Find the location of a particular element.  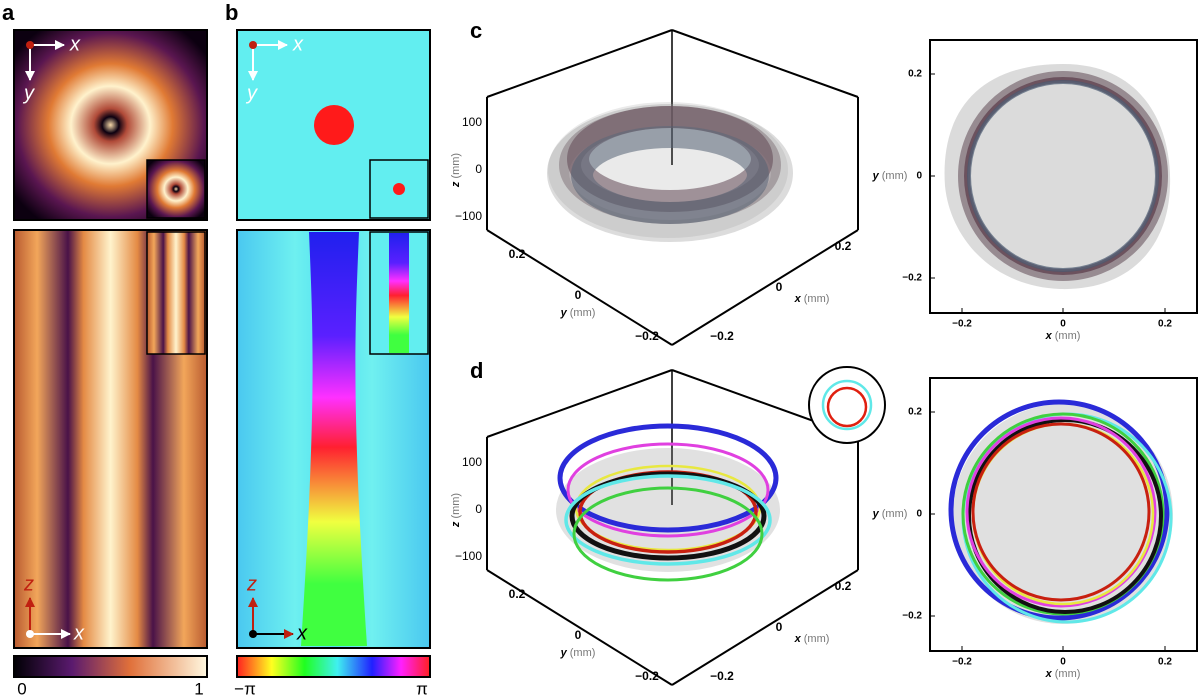

inset-transverse is located at coordinates (176, 189).